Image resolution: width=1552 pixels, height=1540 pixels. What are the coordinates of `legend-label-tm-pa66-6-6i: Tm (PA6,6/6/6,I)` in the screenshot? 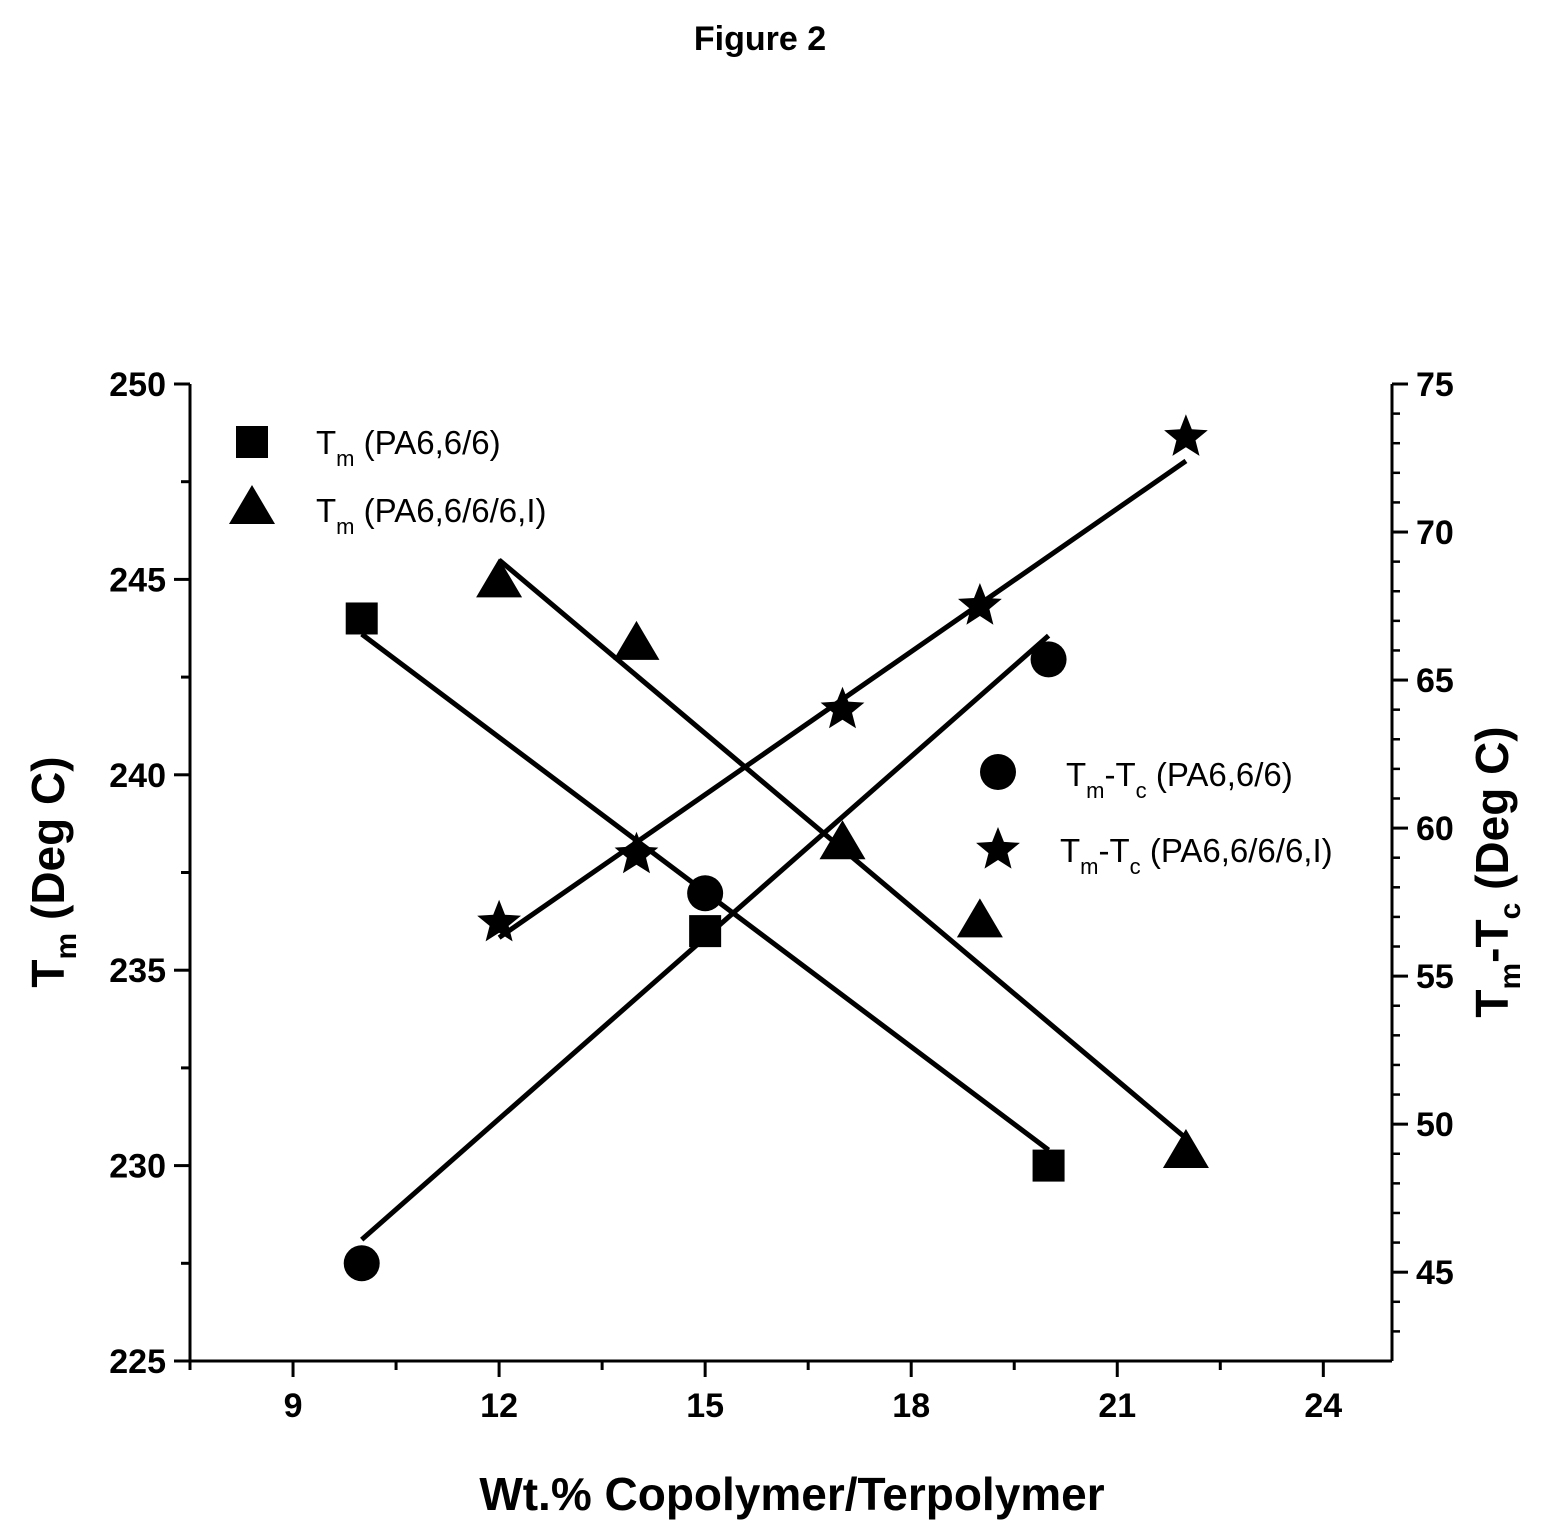 It's located at (431, 515).